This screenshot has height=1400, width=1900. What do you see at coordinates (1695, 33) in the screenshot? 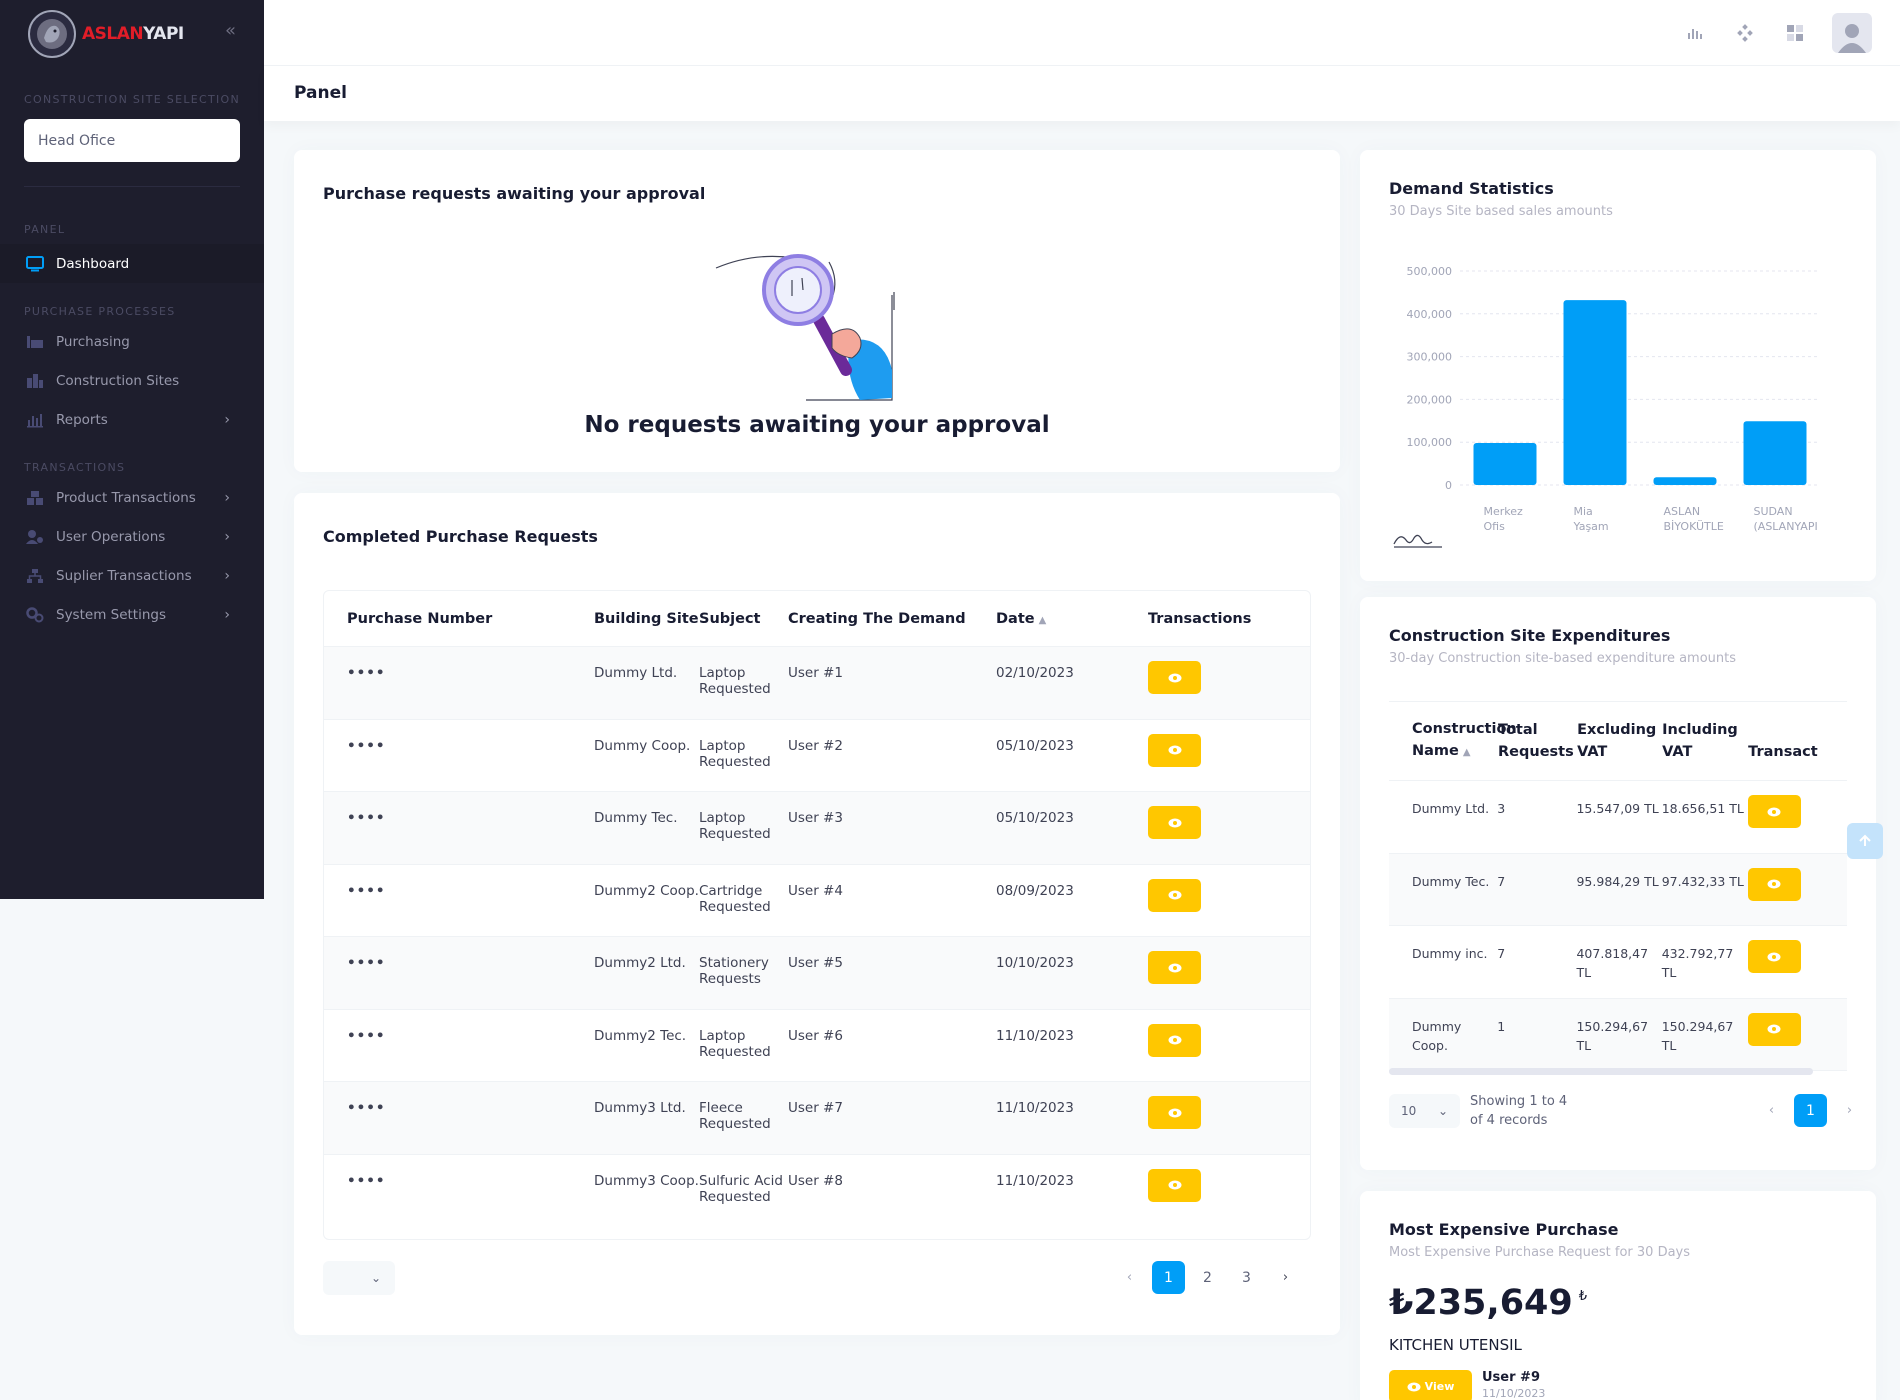
I see `bar-chart-icon` at bounding box center [1695, 33].